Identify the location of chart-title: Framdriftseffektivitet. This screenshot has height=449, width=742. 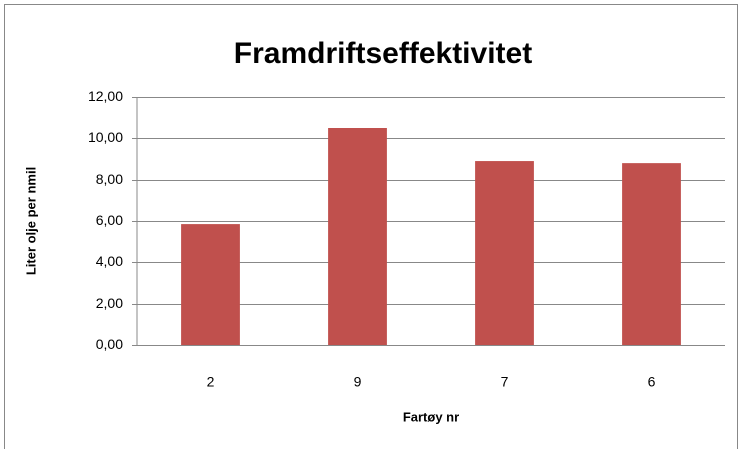
(383, 53).